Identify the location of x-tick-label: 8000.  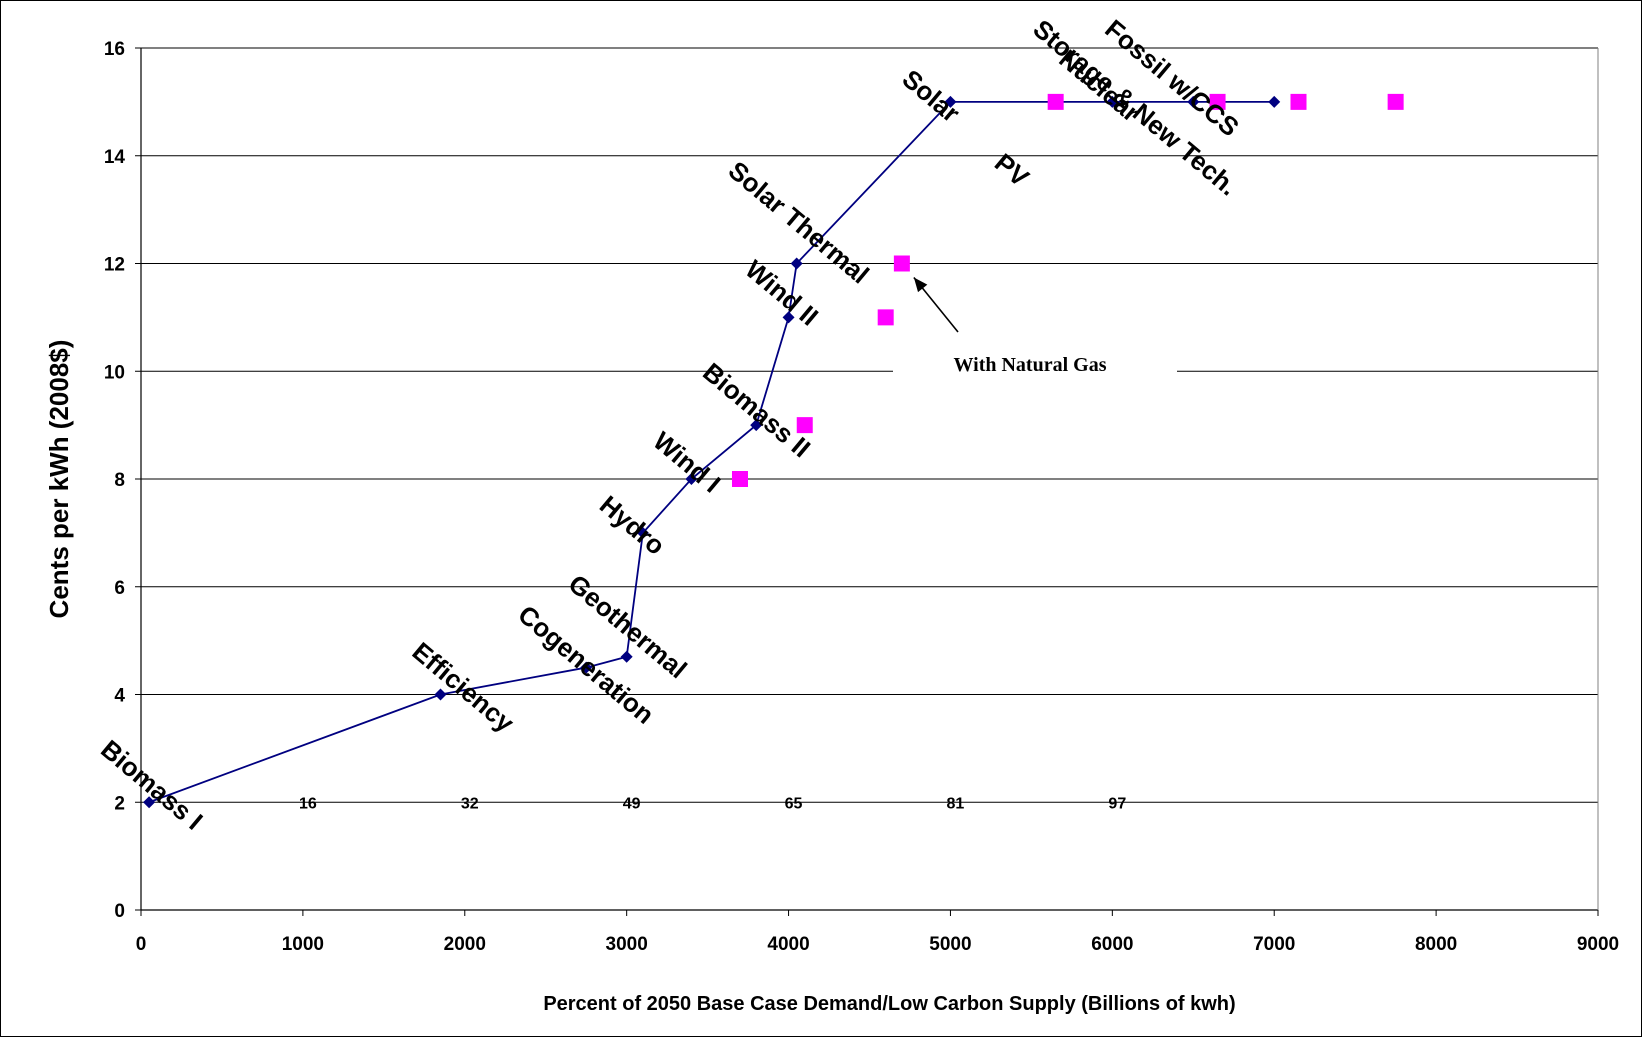
(1436, 944).